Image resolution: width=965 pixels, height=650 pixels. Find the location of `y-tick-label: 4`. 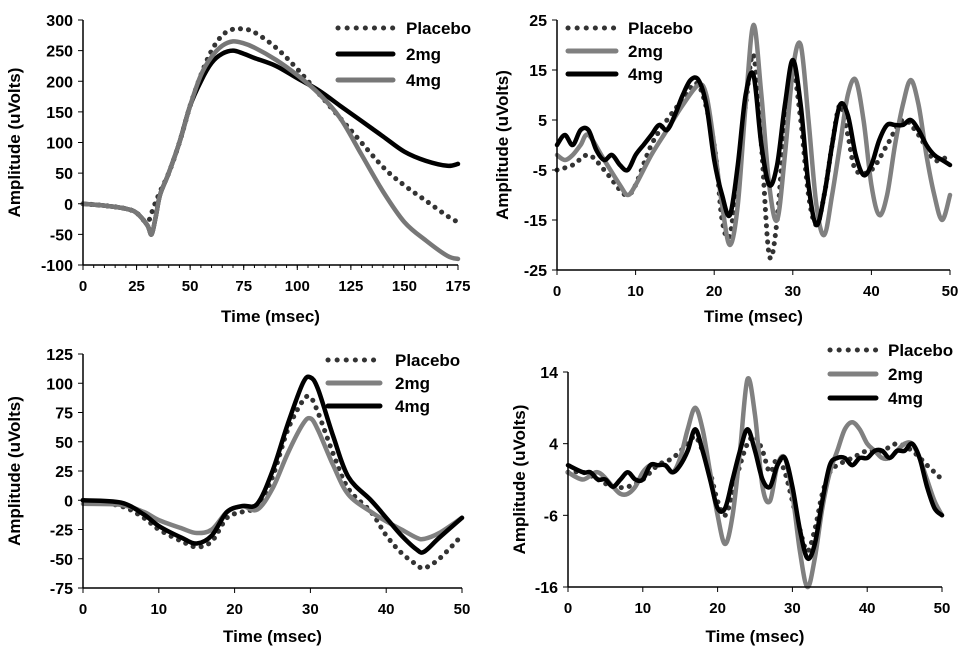

y-tick-label: 4 is located at coordinates (553, 445).